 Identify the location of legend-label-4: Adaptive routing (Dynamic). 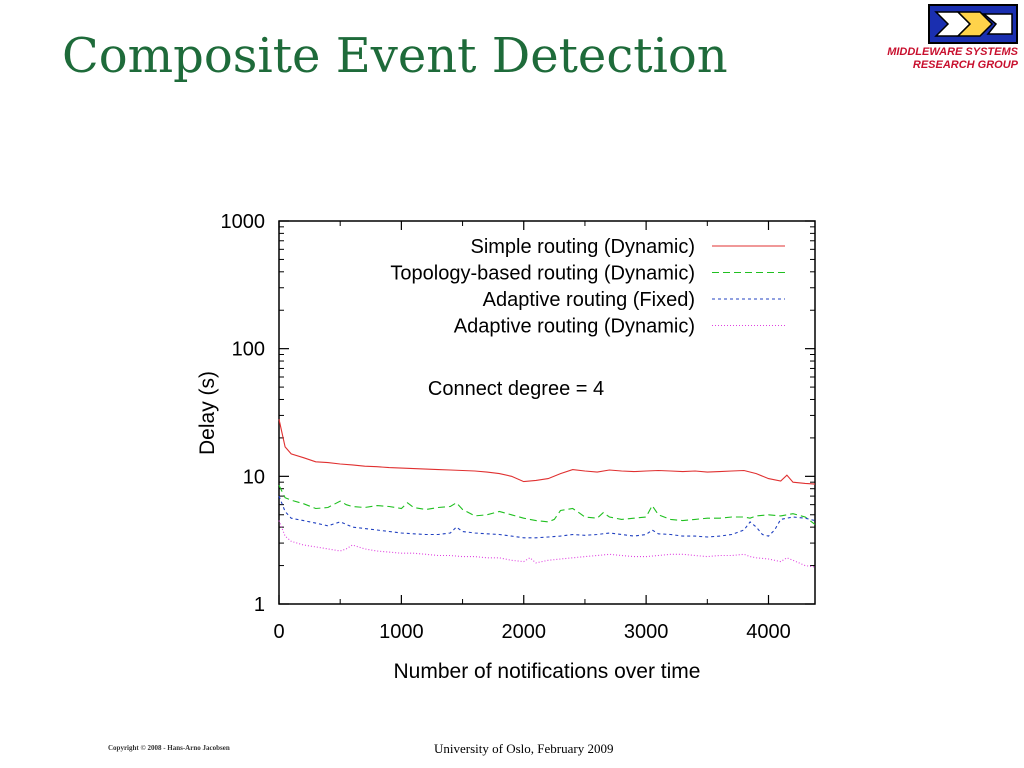
(574, 327).